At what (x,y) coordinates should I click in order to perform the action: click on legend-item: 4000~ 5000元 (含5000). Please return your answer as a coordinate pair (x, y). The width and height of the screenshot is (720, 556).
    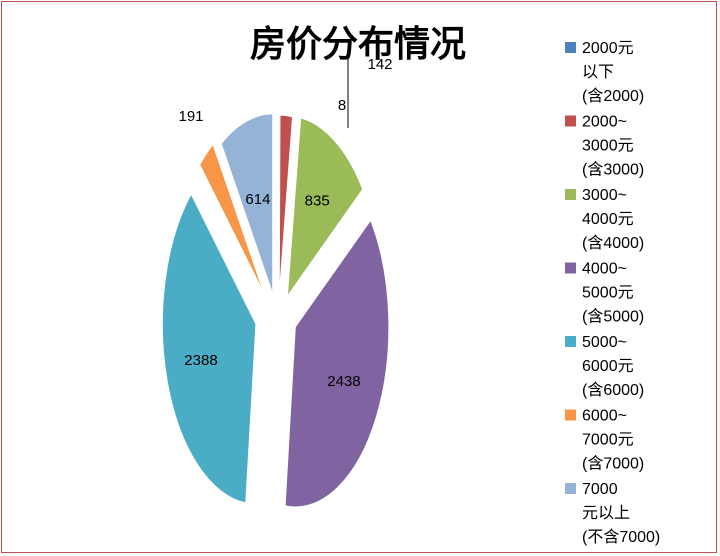
    Looking at the image, I should click on (604, 293).